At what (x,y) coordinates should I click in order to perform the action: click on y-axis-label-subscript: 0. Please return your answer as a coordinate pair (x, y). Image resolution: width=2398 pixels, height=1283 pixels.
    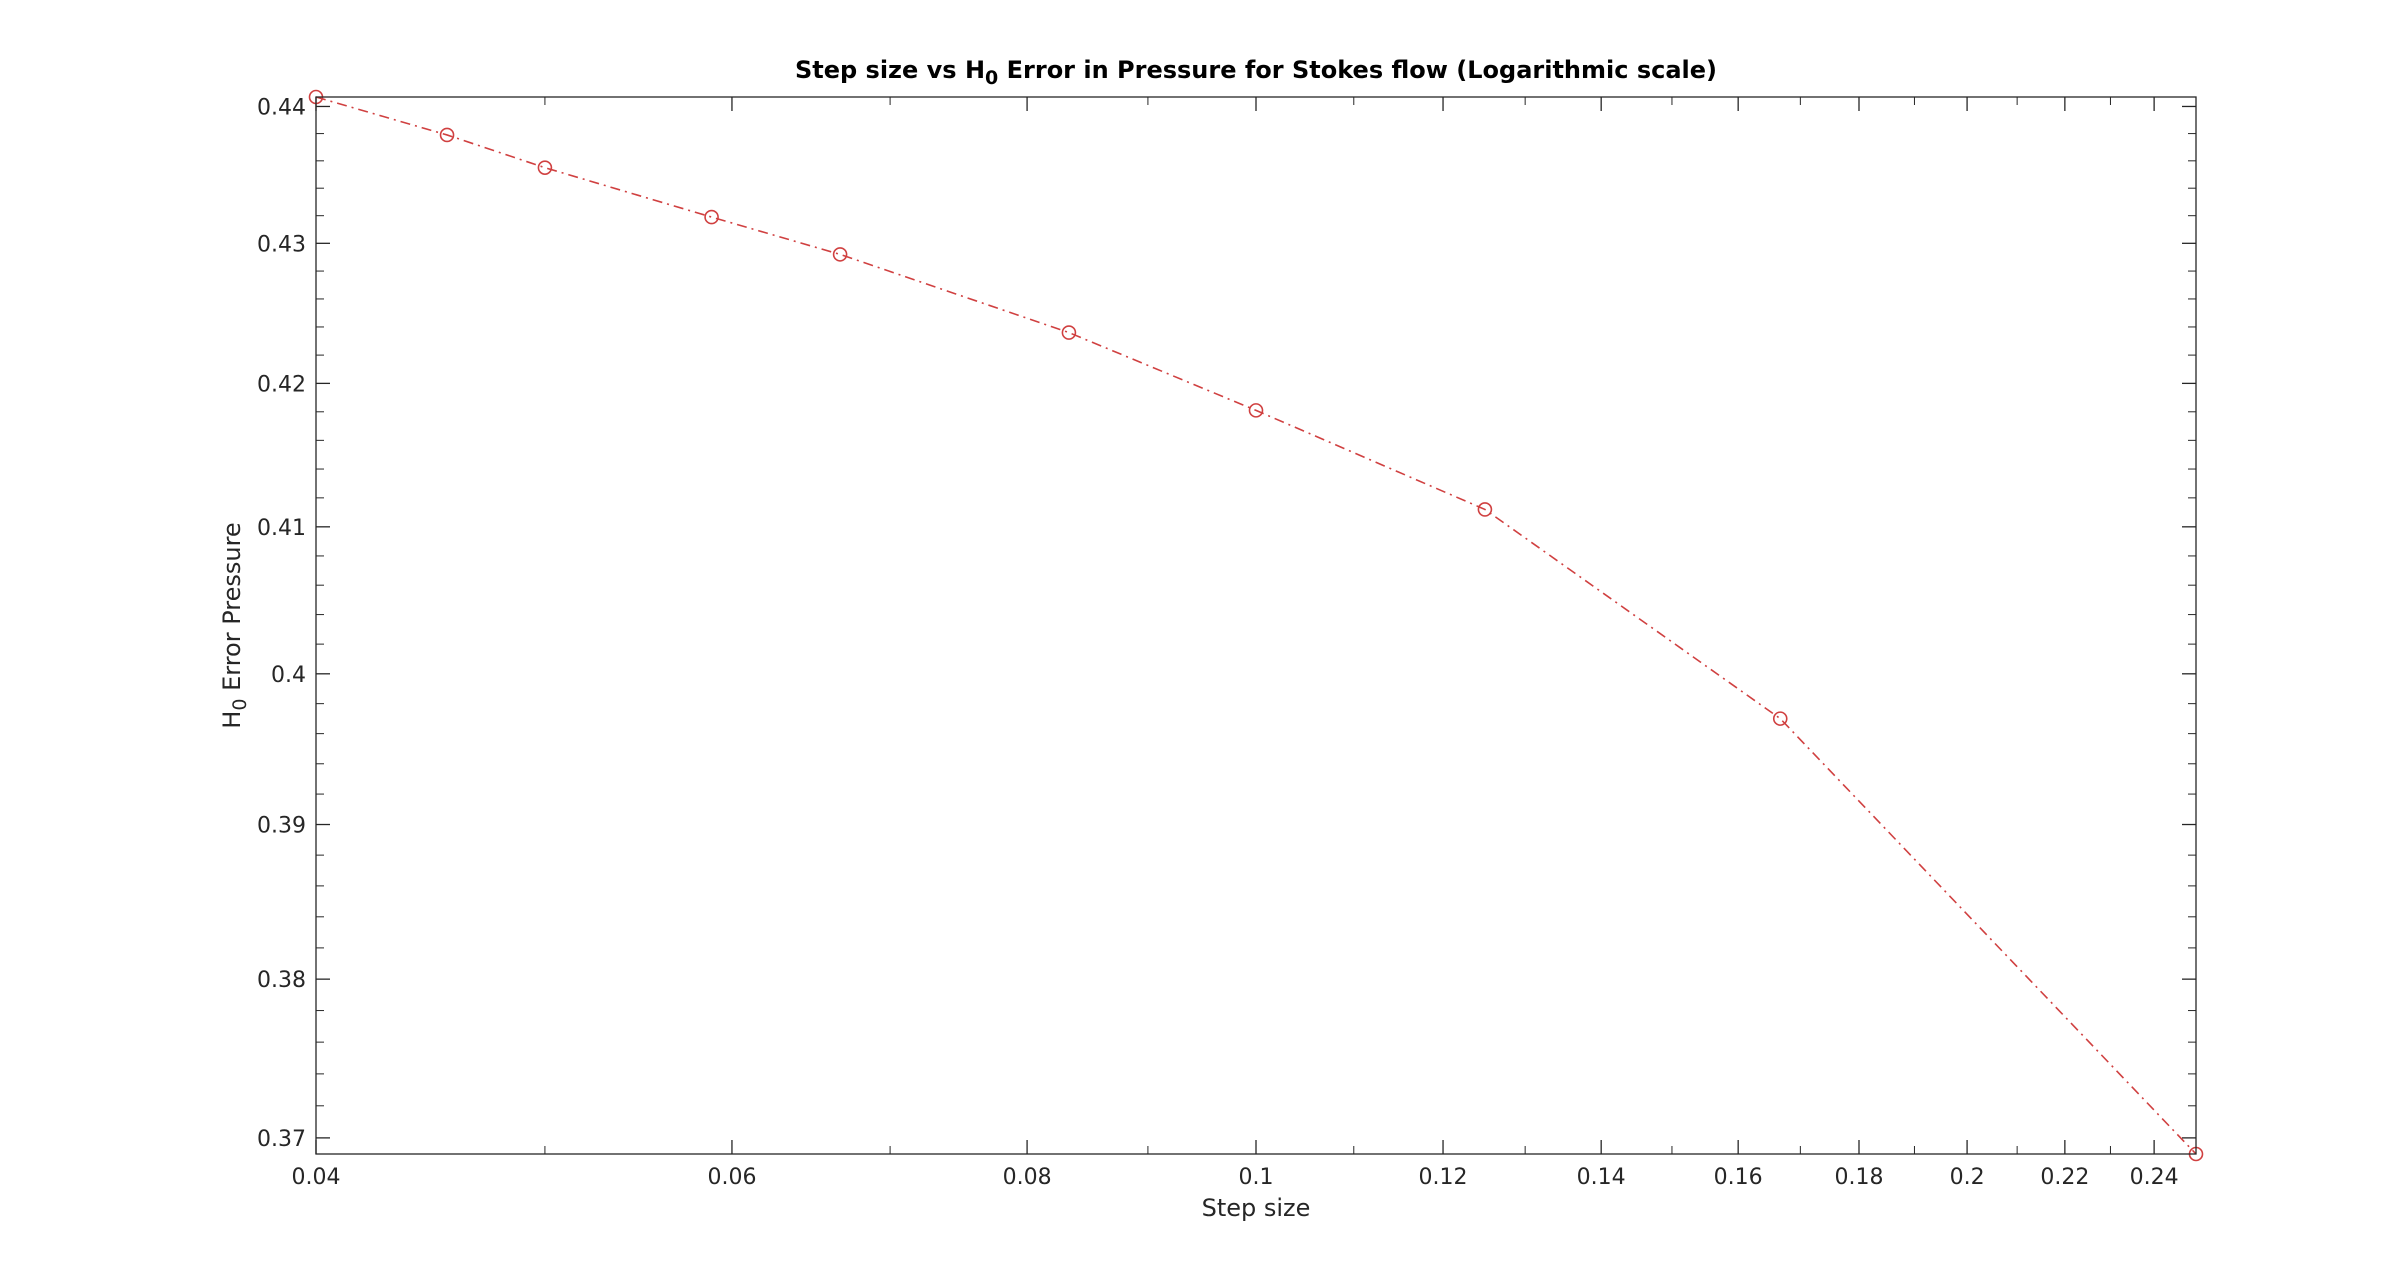
    Looking at the image, I should click on (240, 705).